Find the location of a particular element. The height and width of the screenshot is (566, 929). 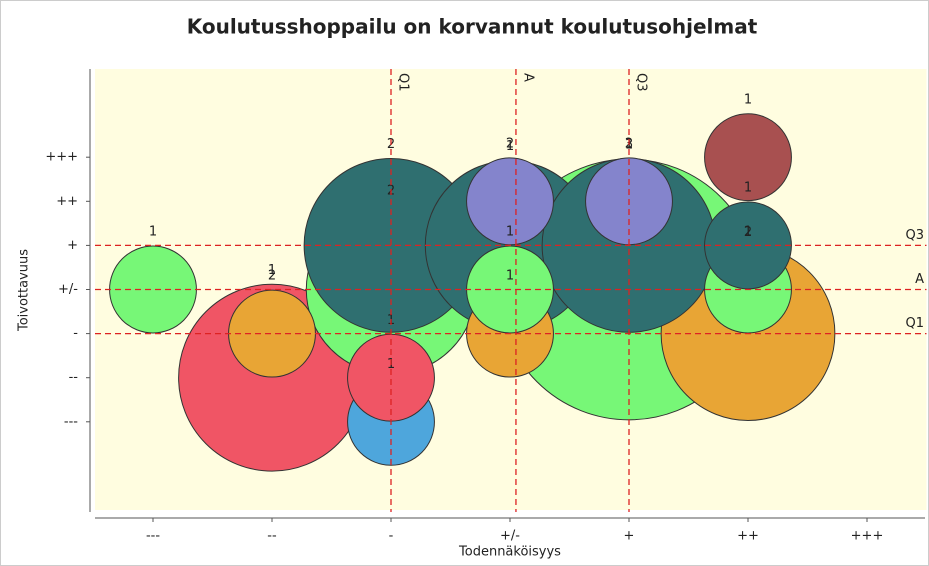

y-axis-label: Toivottavuus is located at coordinates (24, 290).